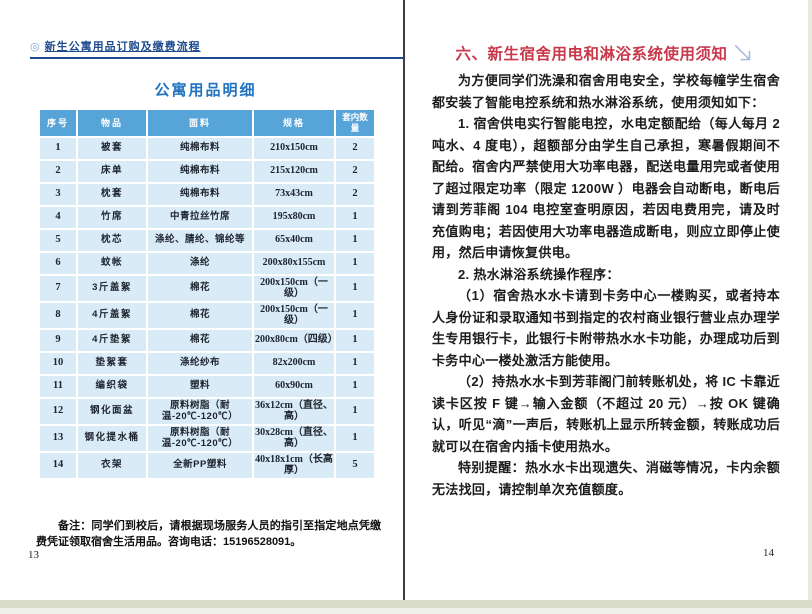 Image resolution: width=812 pixels, height=614 pixels. What do you see at coordinates (112, 171) in the screenshot?
I see `cell-item: 床单` at bounding box center [112, 171].